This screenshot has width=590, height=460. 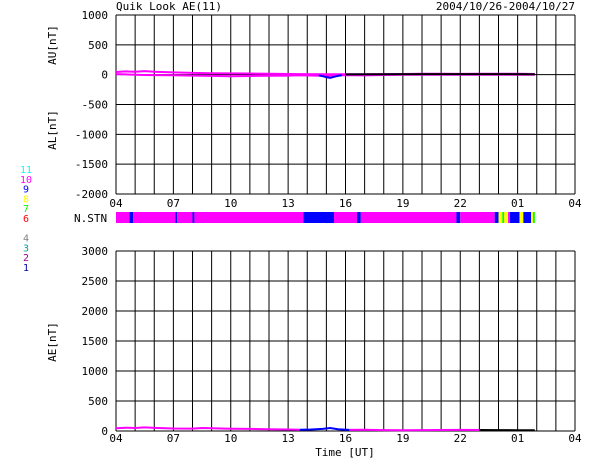 I want to click on station-legend-item: 7, so click(x=26, y=209).